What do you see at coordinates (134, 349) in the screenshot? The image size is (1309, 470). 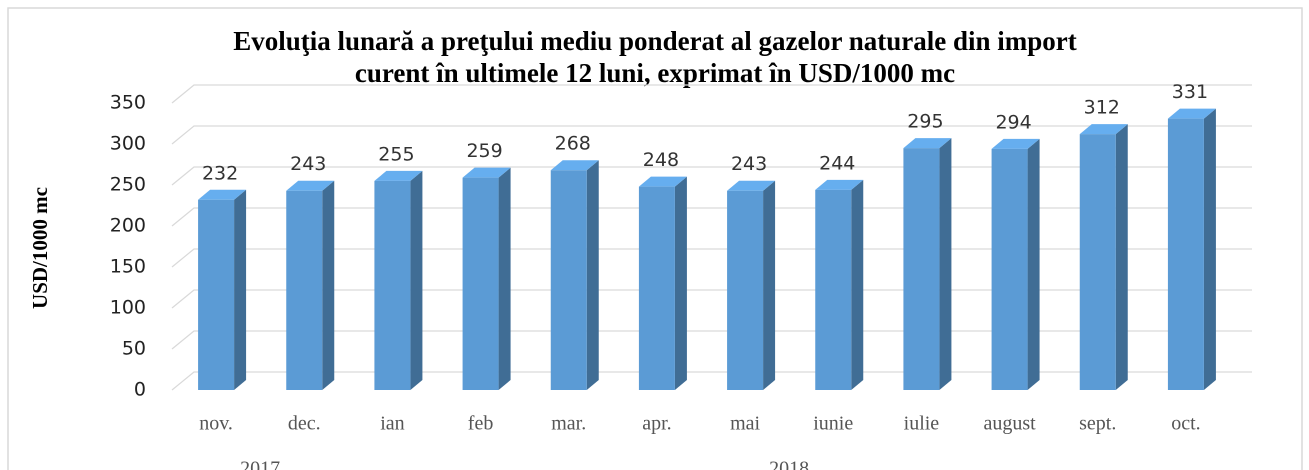 I see `y-tick-label: 50` at bounding box center [134, 349].